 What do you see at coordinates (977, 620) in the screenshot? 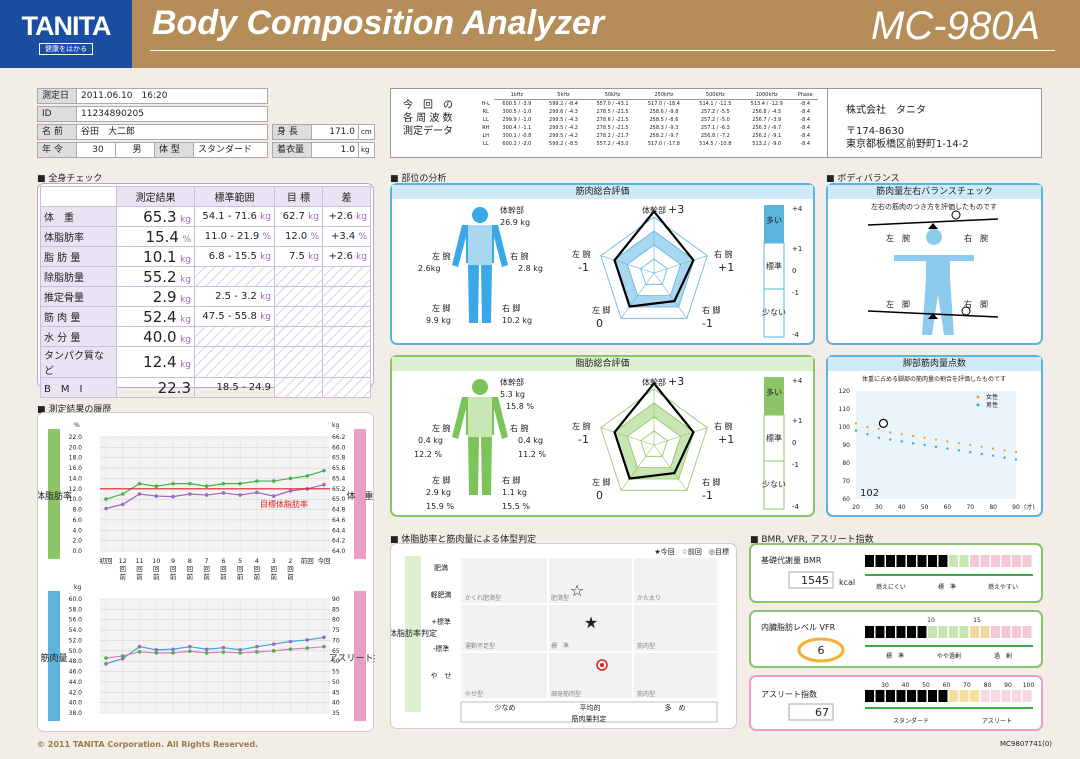
I see `tick-label: 15` at bounding box center [977, 620].